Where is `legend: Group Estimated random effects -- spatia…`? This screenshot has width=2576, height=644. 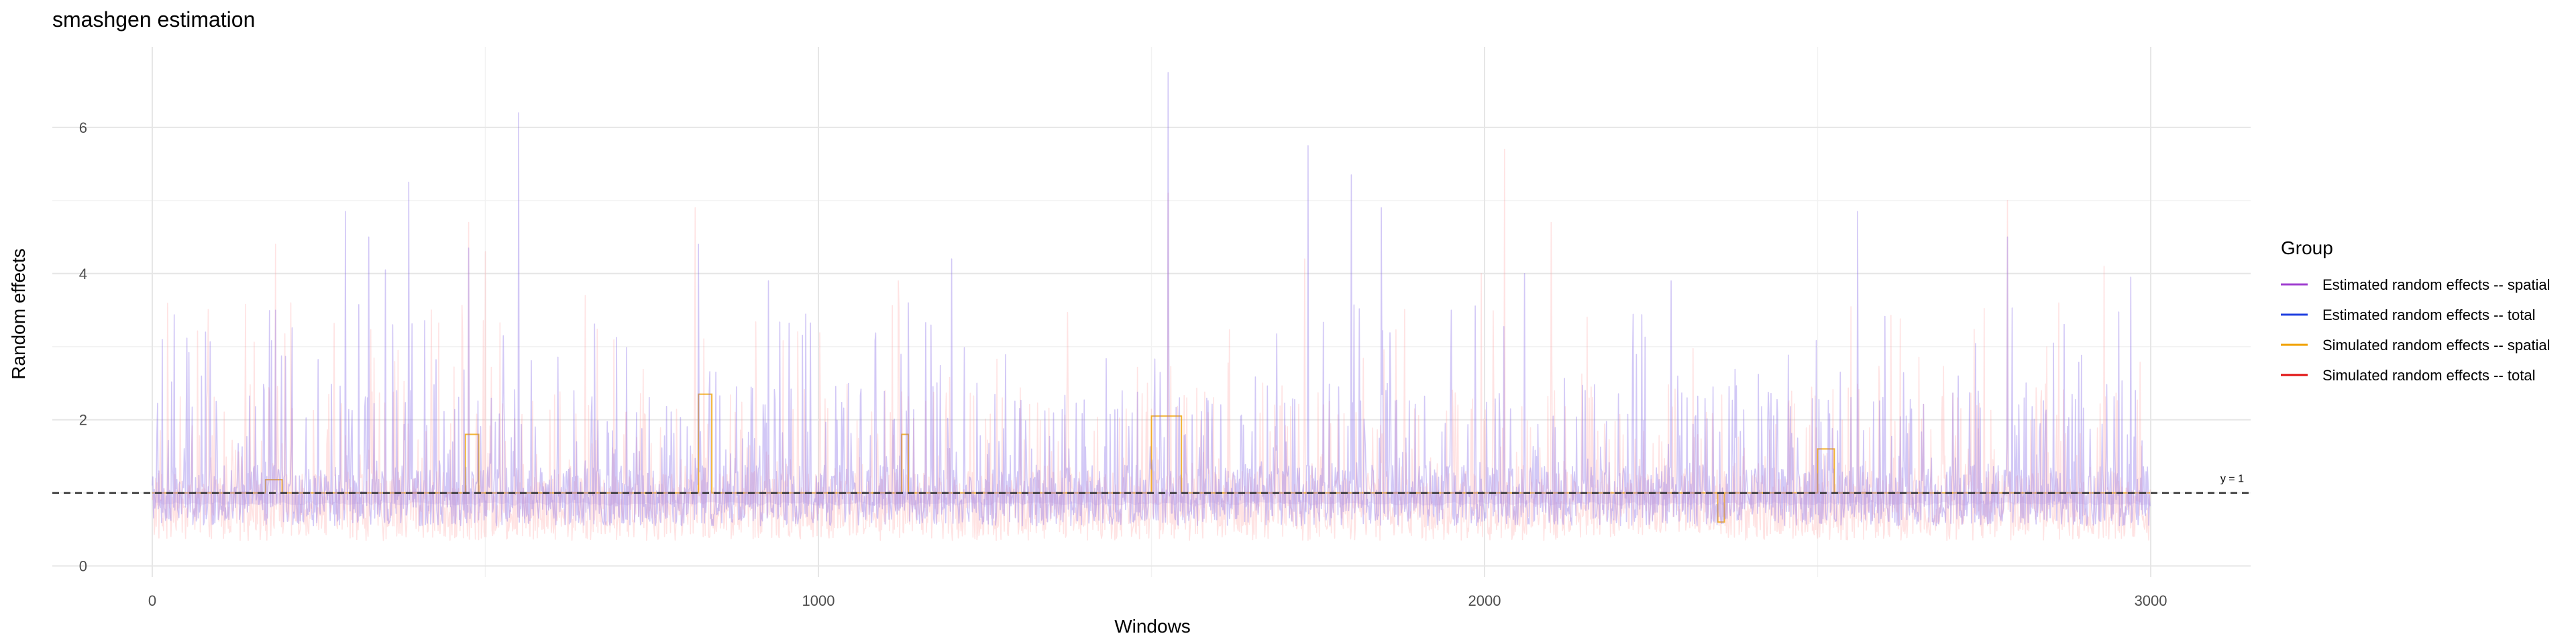
legend: Group Estimated random effects -- spatia… is located at coordinates (2416, 310).